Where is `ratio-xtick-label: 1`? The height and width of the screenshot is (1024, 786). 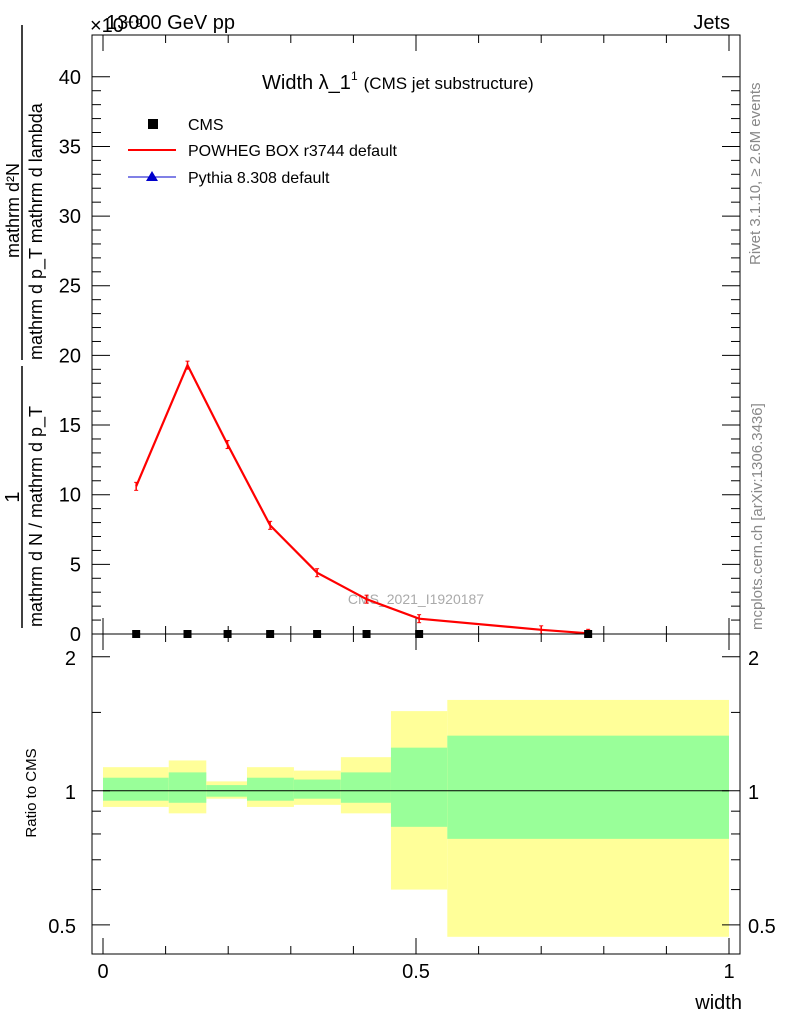 ratio-xtick-label: 1 is located at coordinates (728, 972).